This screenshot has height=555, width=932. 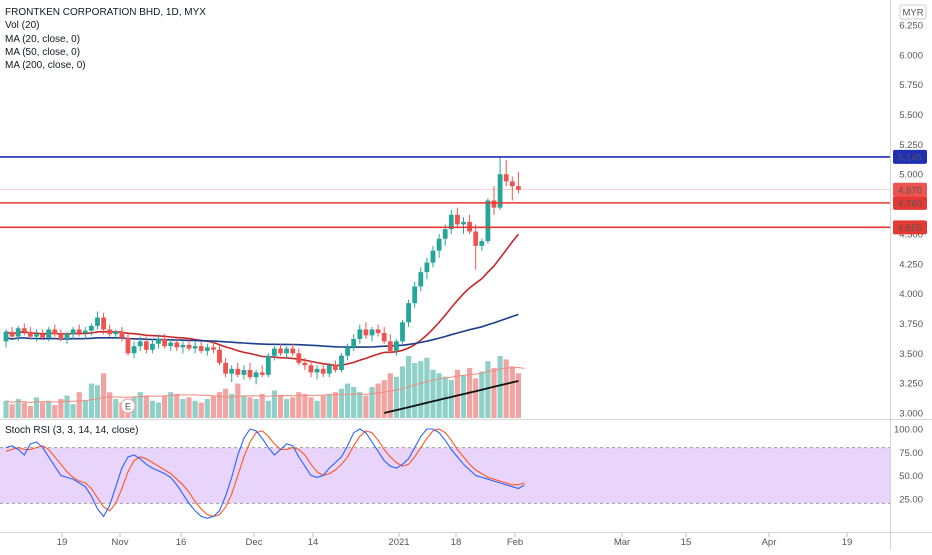 I want to click on stoch-rsi-title: Stoch RSI (3, 3, 14, 14, close), so click(x=72, y=430).